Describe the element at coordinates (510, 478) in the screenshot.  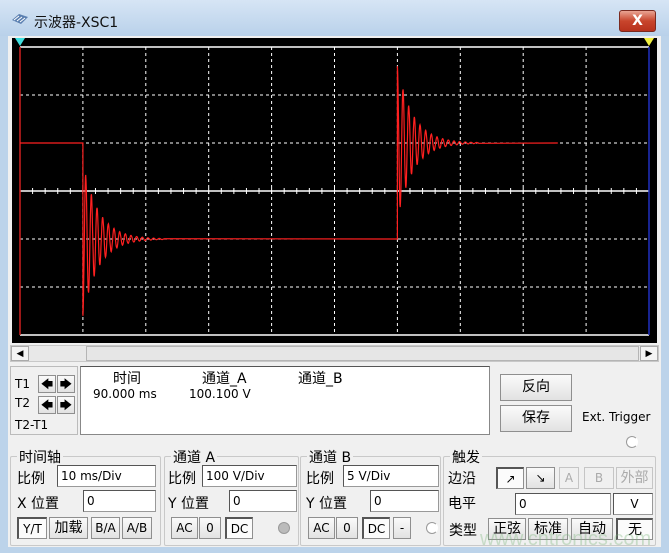
I see `rising-edge-button: ↗` at that location.